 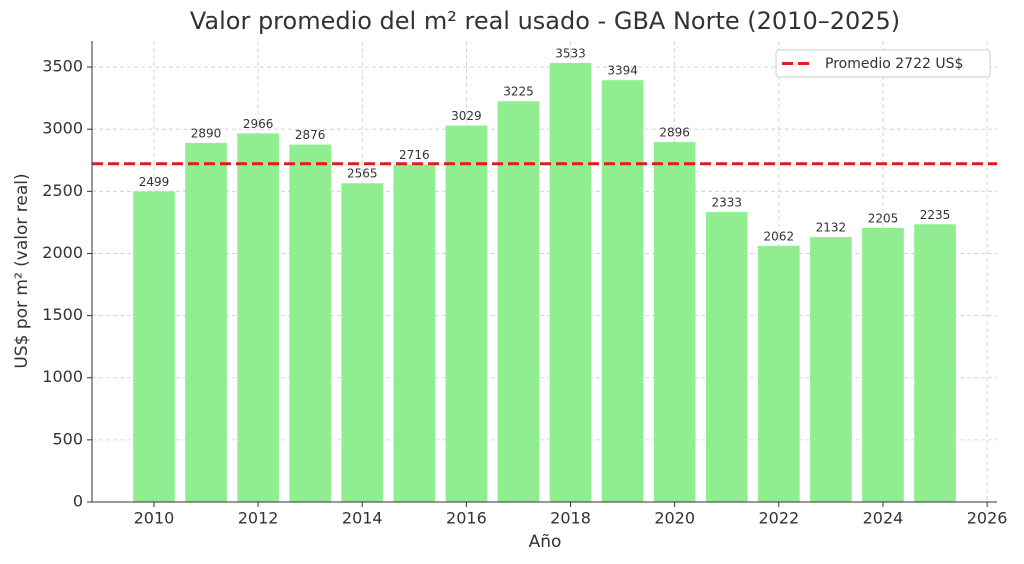 I want to click on x-axis-label: Año, so click(x=545, y=542).